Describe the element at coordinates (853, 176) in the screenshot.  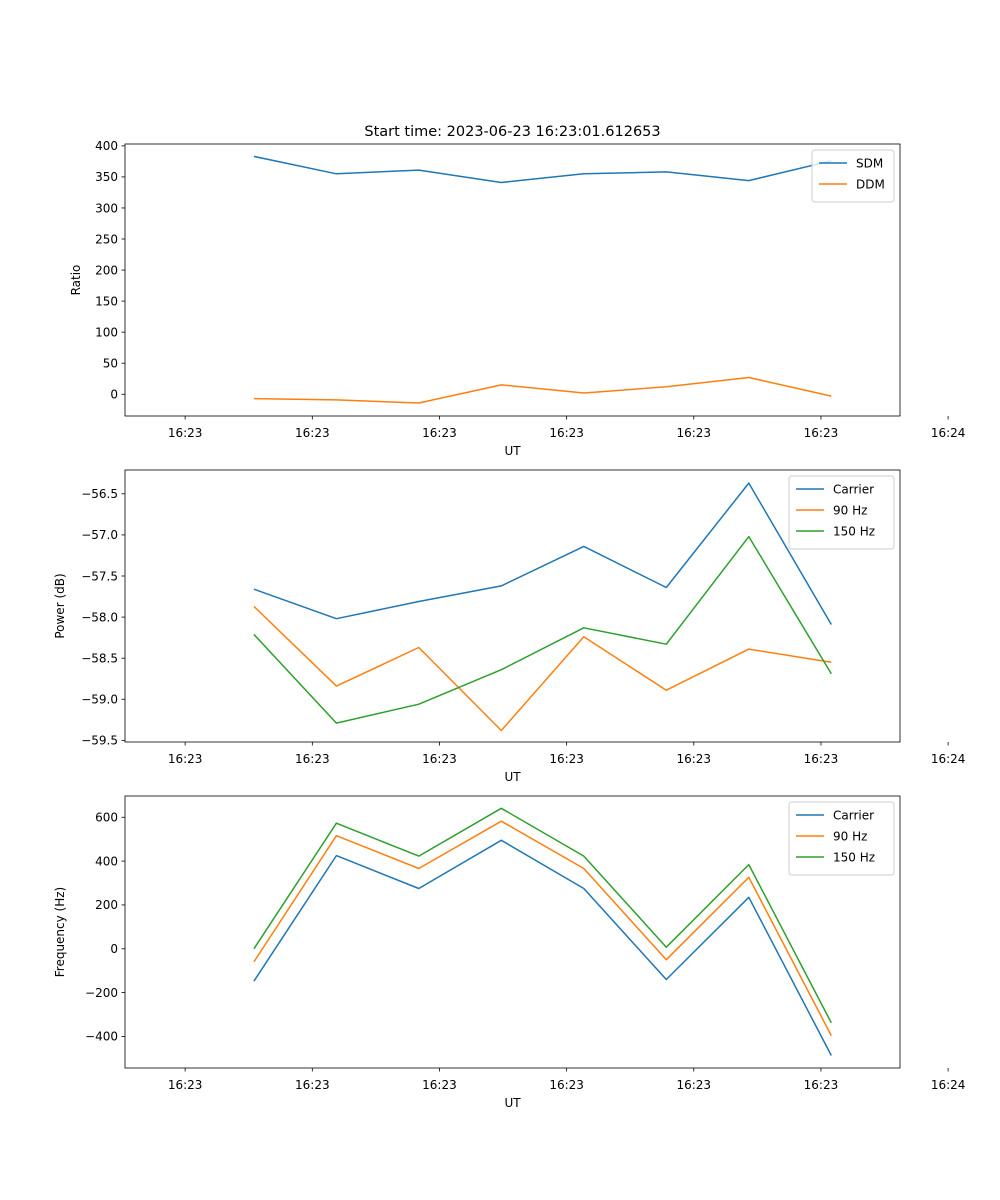
I see `legend: SDM DDM` at that location.